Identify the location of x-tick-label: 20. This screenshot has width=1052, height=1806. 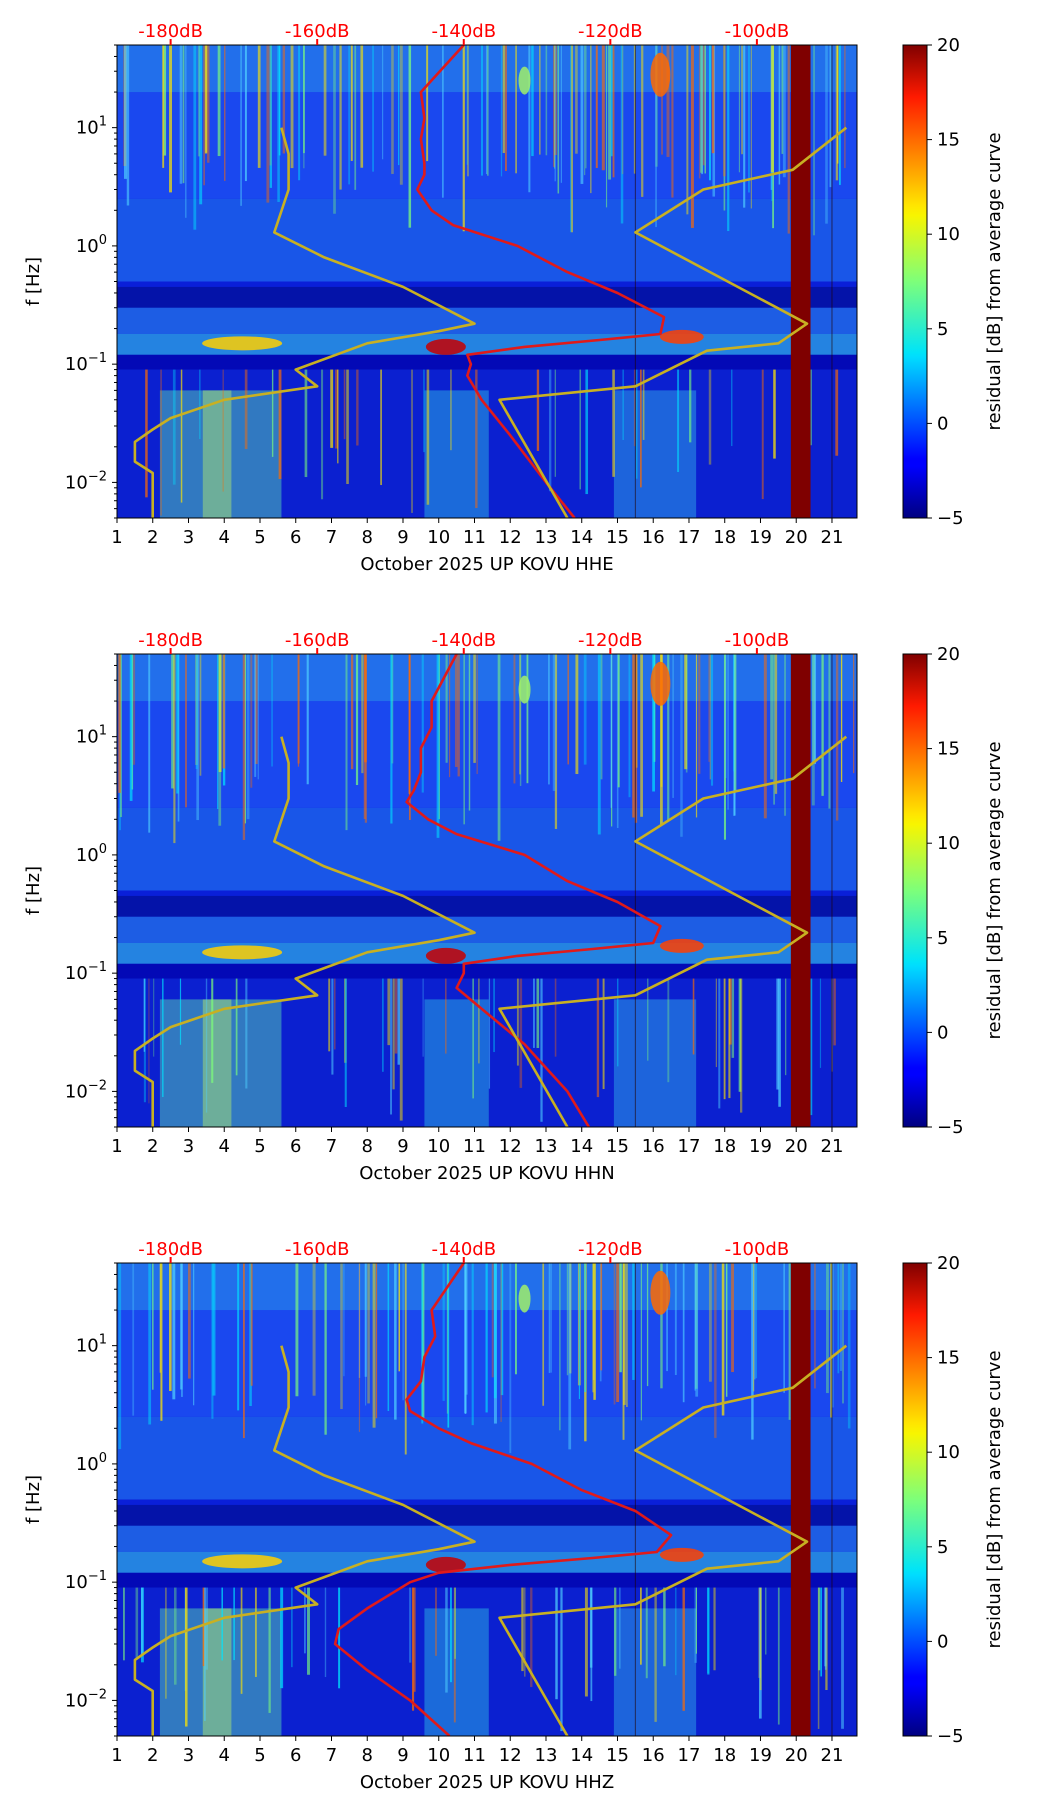
(796, 1146).